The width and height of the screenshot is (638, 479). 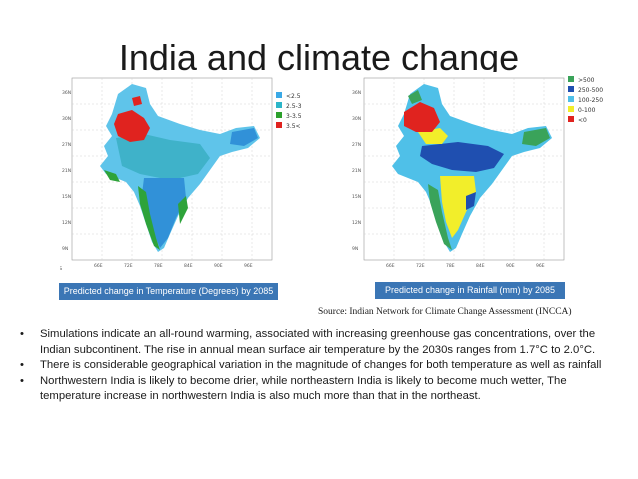 I want to click on legend-label-100-250: 100-250, so click(x=590, y=100).